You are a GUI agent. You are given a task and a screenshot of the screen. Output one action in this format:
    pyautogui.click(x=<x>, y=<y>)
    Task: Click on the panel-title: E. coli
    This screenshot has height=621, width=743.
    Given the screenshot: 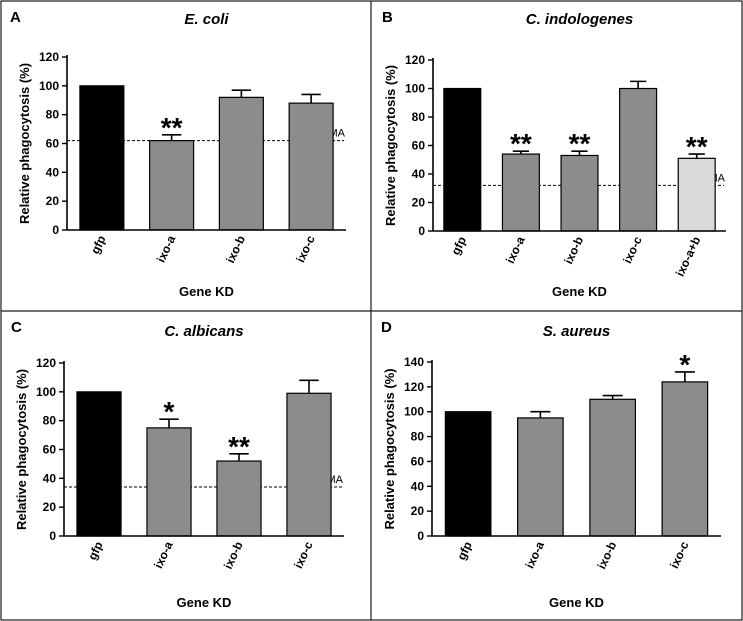 What is the action you would take?
    pyautogui.click(x=206, y=19)
    